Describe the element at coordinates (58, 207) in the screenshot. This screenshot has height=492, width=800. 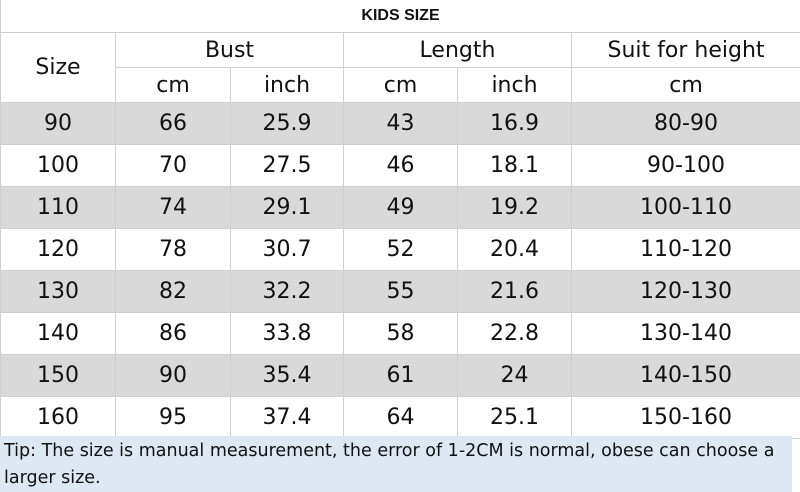
I see `table-cell: 110` at that location.